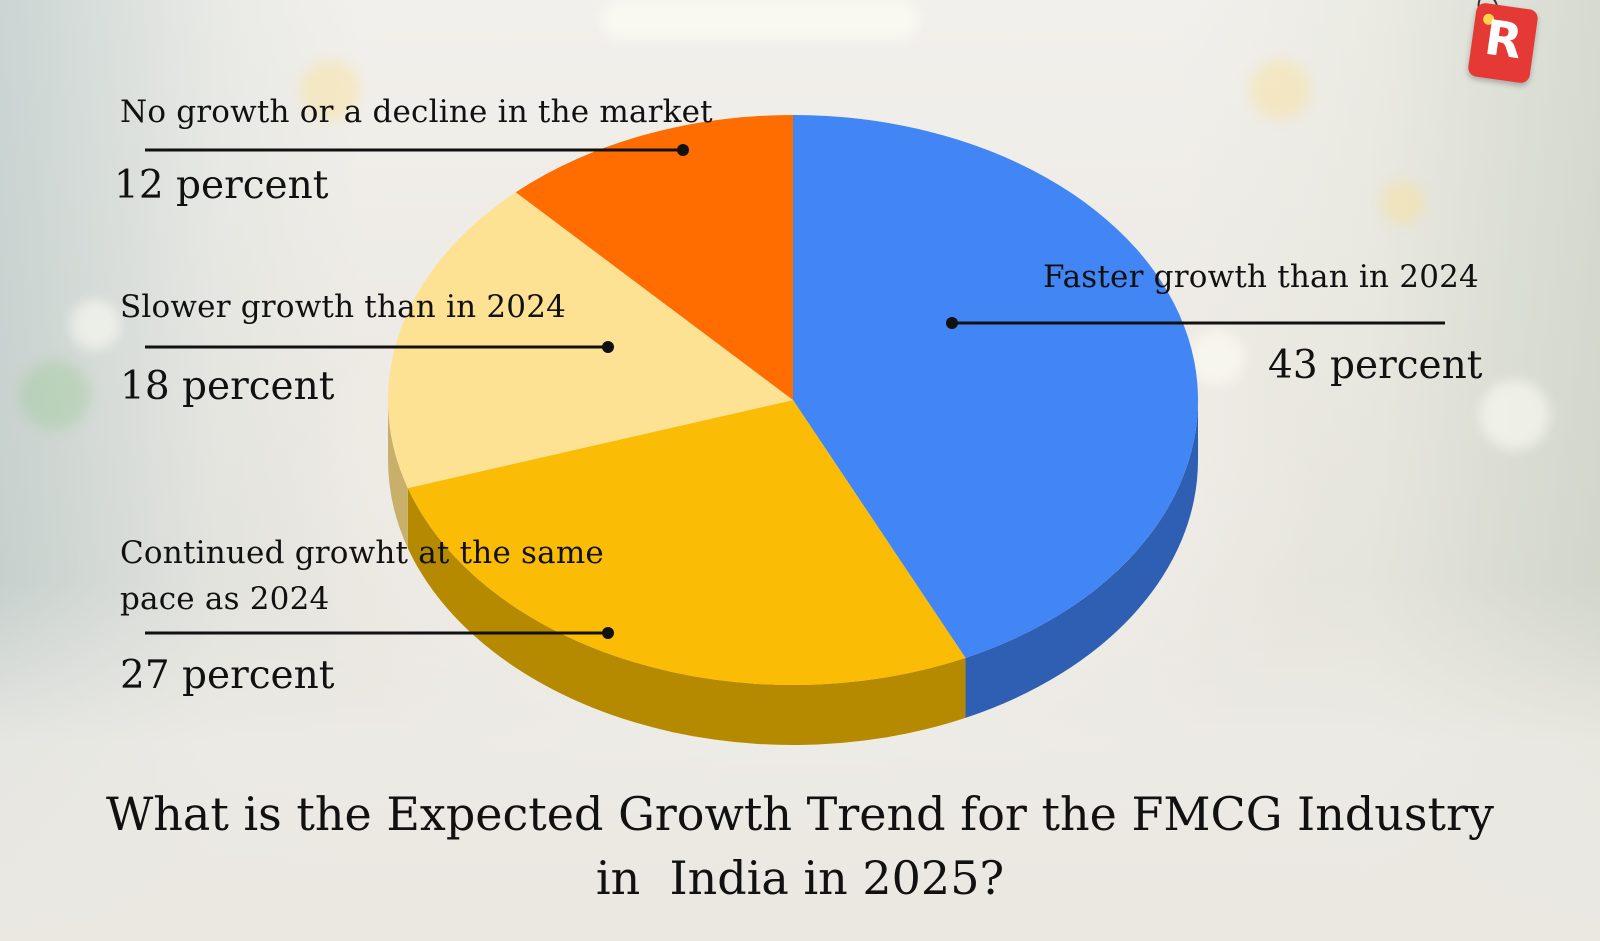 This screenshot has height=941, width=1600. Describe the element at coordinates (221, 185) in the screenshot. I see `slice-value-no-growth: 12 percent` at that location.